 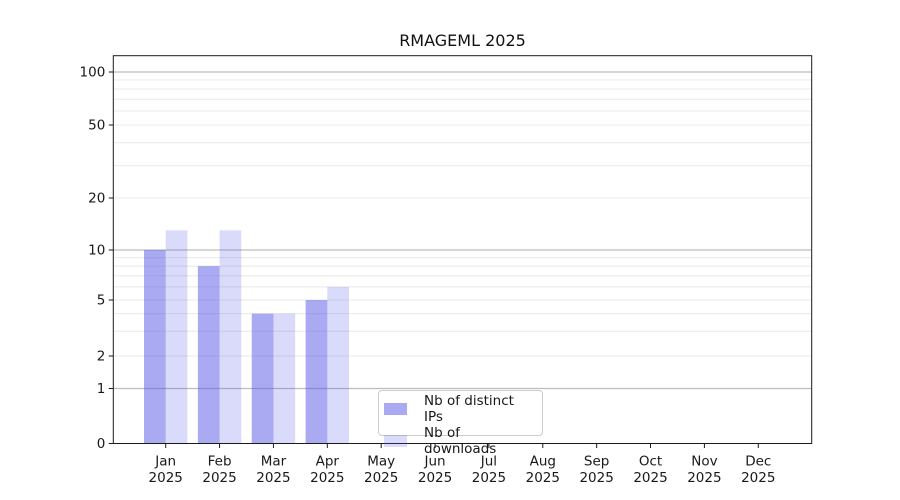 I want to click on legend: Nb of distinct IPs Nb of downloads, so click(x=460, y=423).